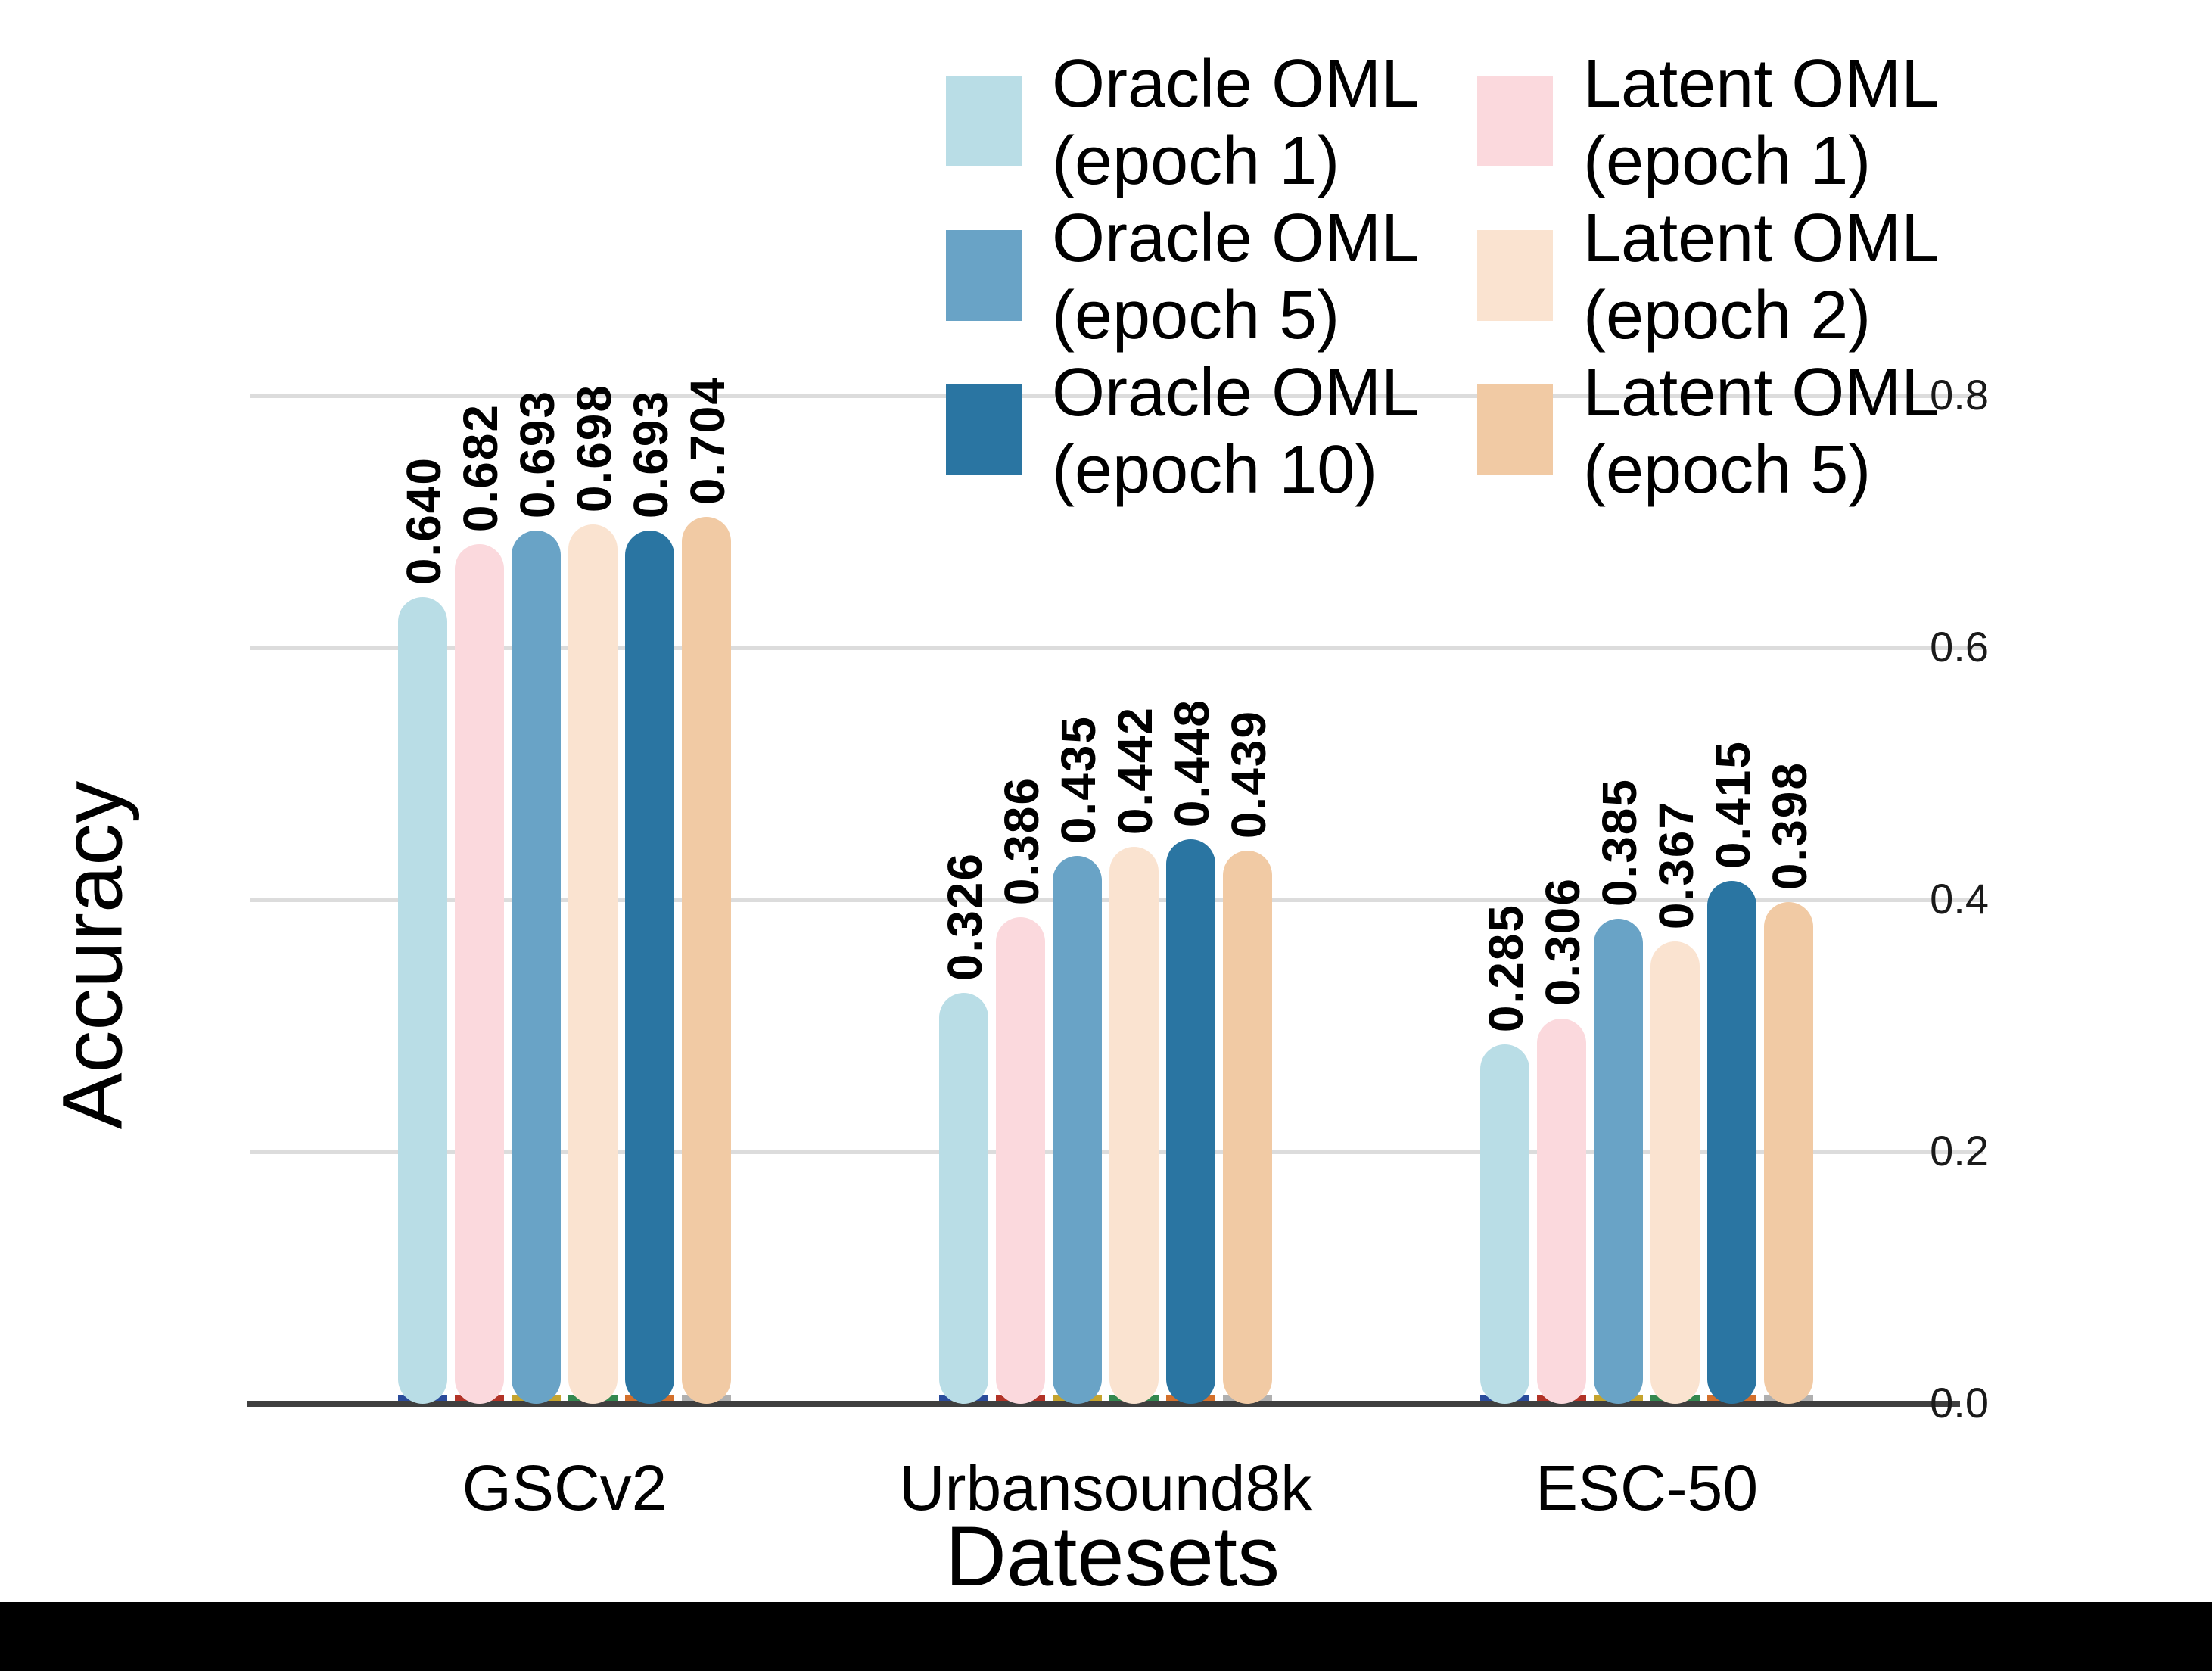 Image resolution: width=2212 pixels, height=1671 pixels. Describe the element at coordinates (1116, 396) in the screenshot. I see `gridline-y-0.8` at that location.